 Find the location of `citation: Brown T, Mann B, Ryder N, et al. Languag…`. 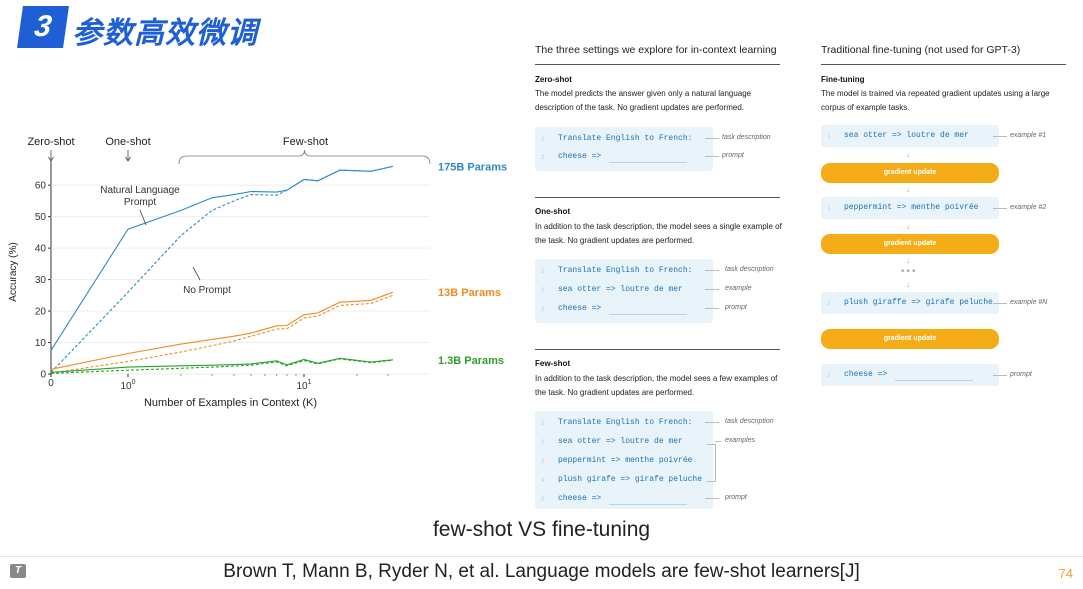

citation: Brown T, Mann B, Ryder N, et al. Languag… is located at coordinates (541, 571).